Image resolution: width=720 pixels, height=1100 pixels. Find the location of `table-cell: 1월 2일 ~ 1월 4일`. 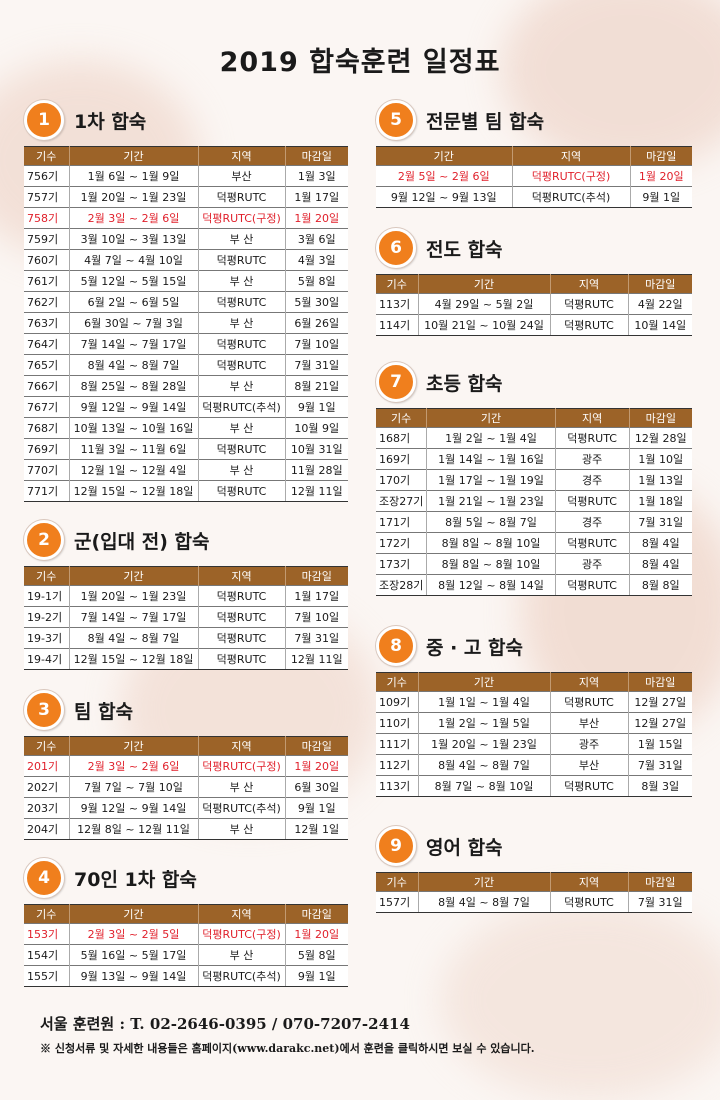

table-cell: 1월 2일 ~ 1월 4일 is located at coordinates (491, 438).